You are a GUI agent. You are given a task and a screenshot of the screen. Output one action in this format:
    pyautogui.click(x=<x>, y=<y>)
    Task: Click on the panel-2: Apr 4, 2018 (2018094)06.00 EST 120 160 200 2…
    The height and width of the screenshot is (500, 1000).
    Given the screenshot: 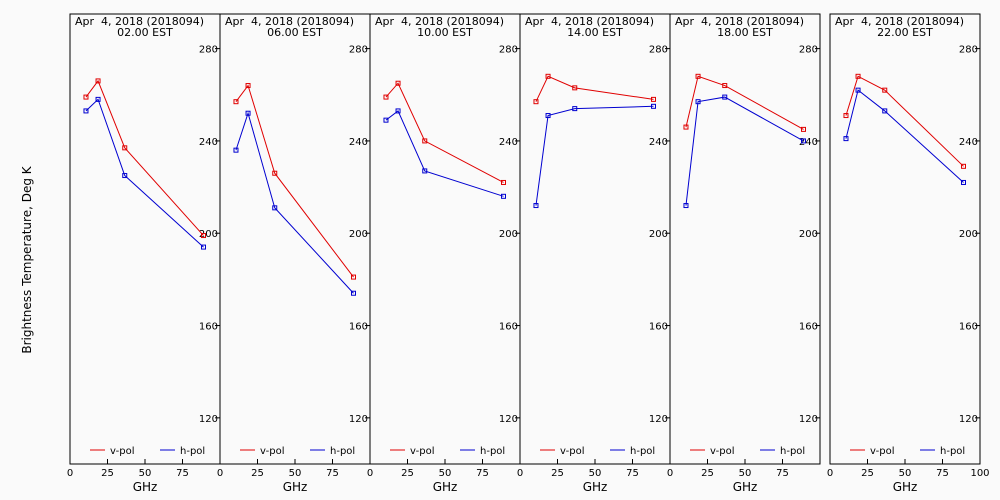 What is the action you would take?
    pyautogui.click(x=294, y=253)
    